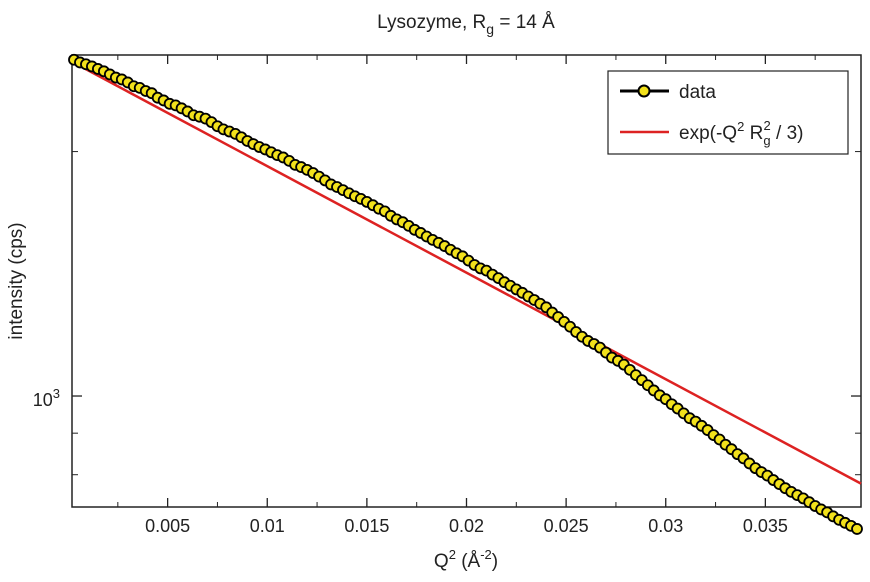  What do you see at coordinates (697, 92) in the screenshot?
I see `legend-label-data: data` at bounding box center [697, 92].